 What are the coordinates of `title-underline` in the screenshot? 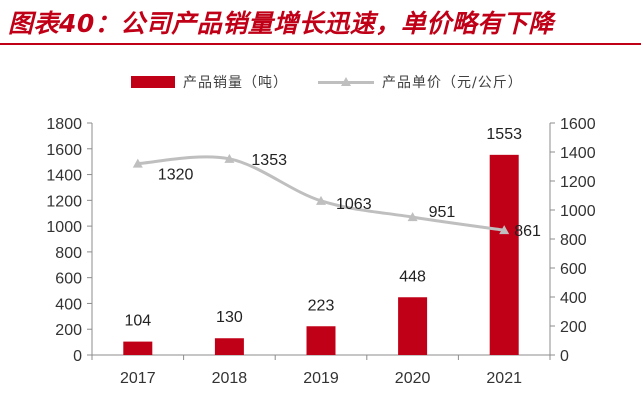 It's located at (320, 44).